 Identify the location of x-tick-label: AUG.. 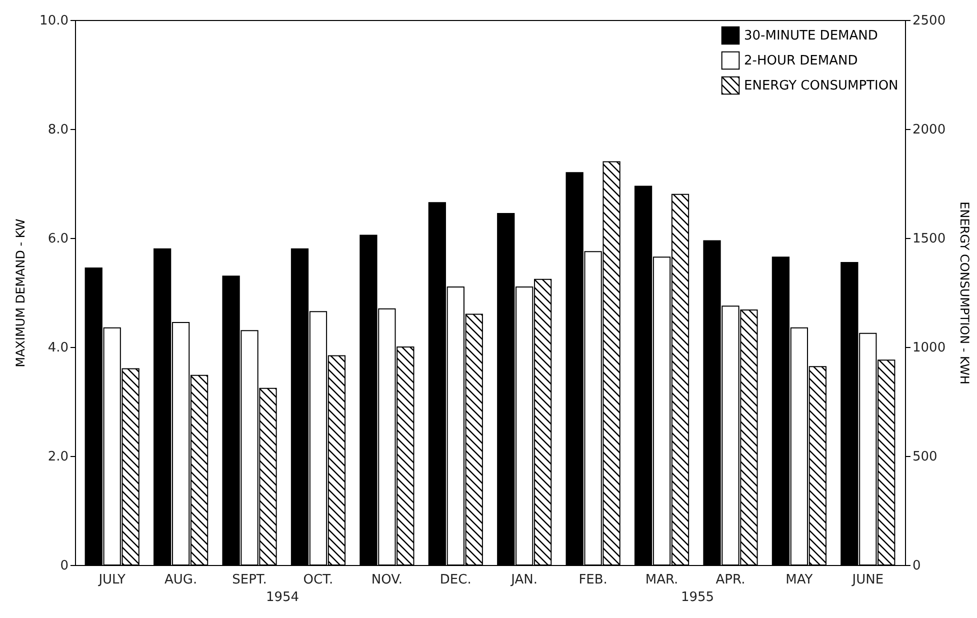
(181, 580).